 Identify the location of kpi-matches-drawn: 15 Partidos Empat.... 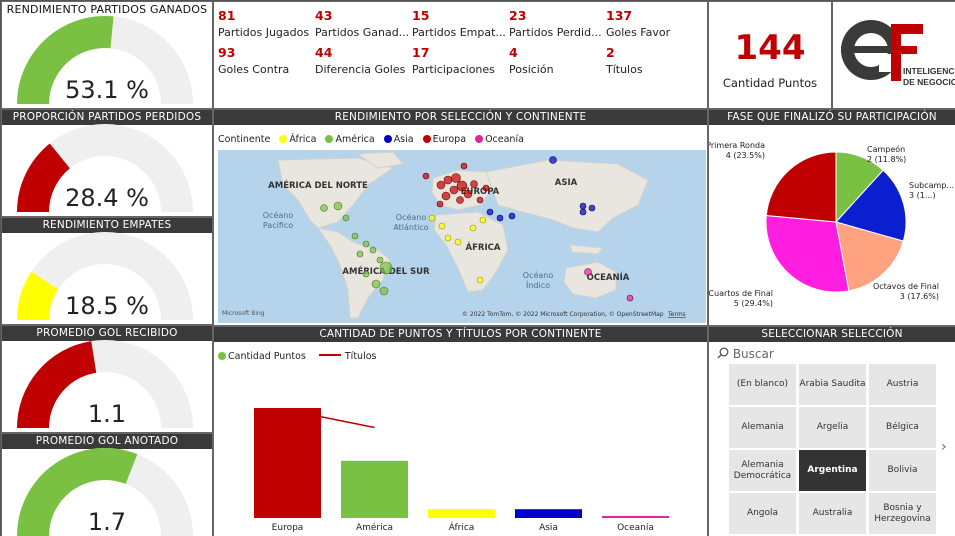
(459, 23).